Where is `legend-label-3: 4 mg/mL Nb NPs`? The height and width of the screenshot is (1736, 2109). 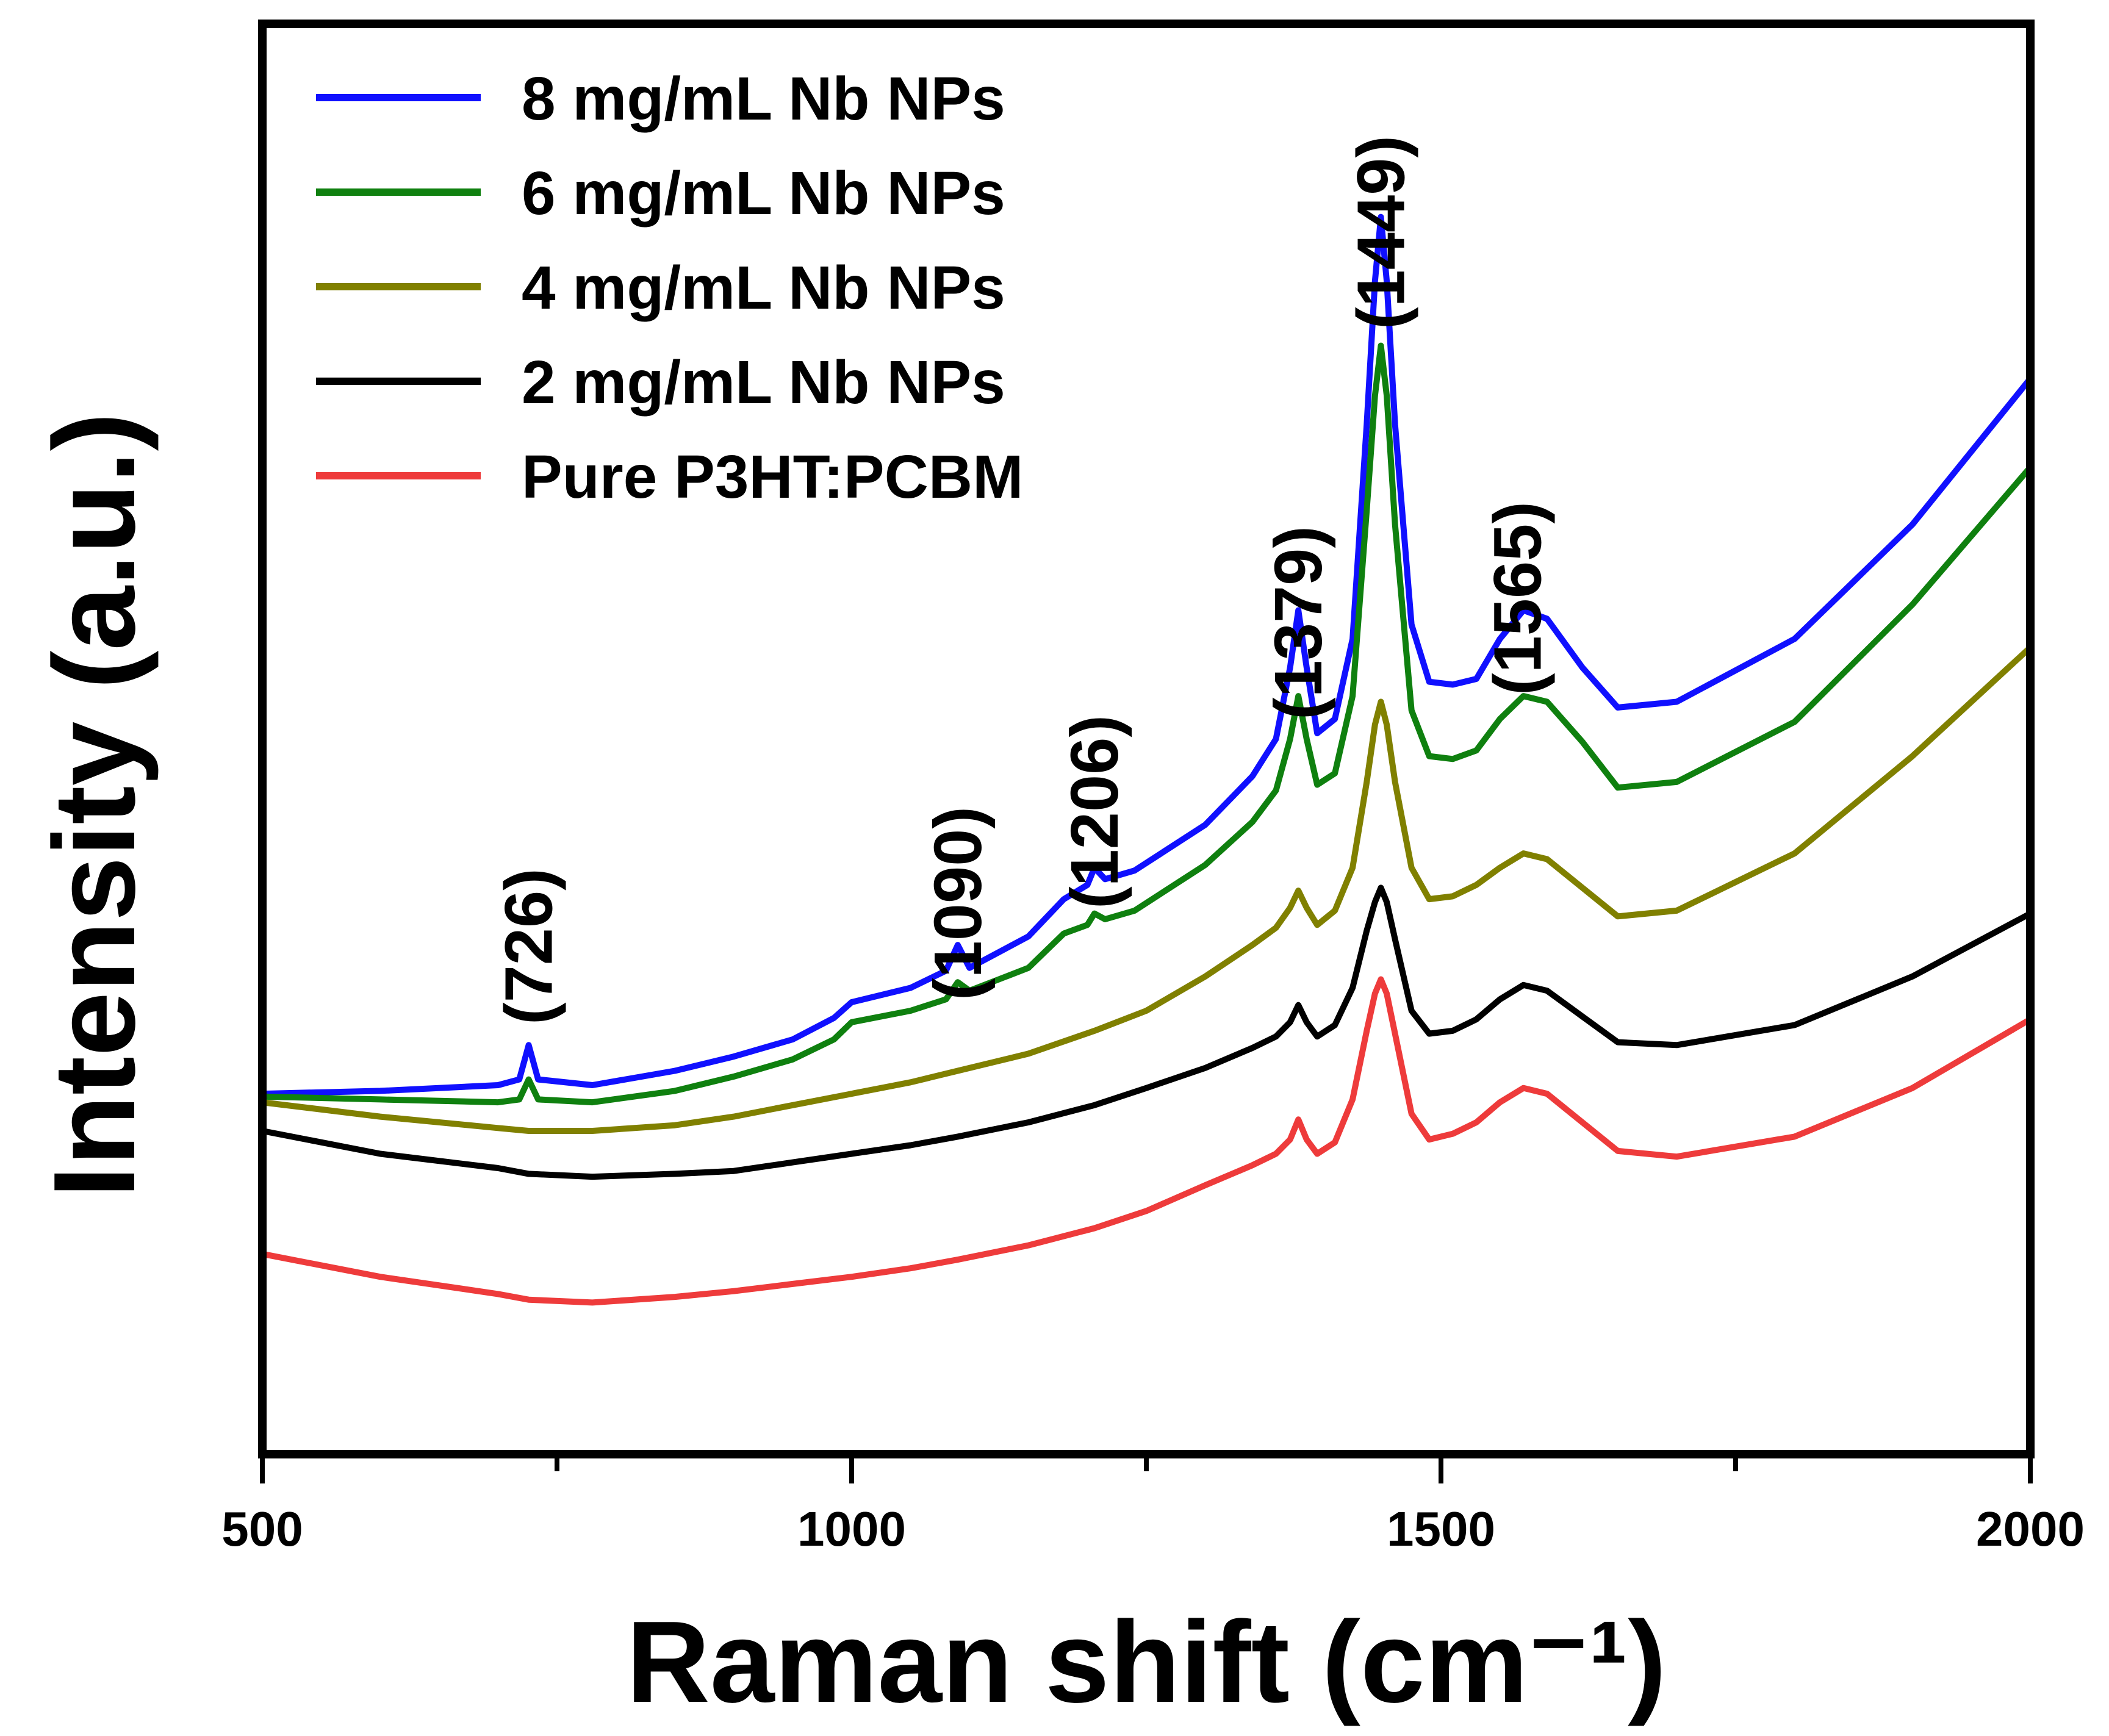 legend-label-3: 4 mg/mL Nb NPs is located at coordinates (763, 288).